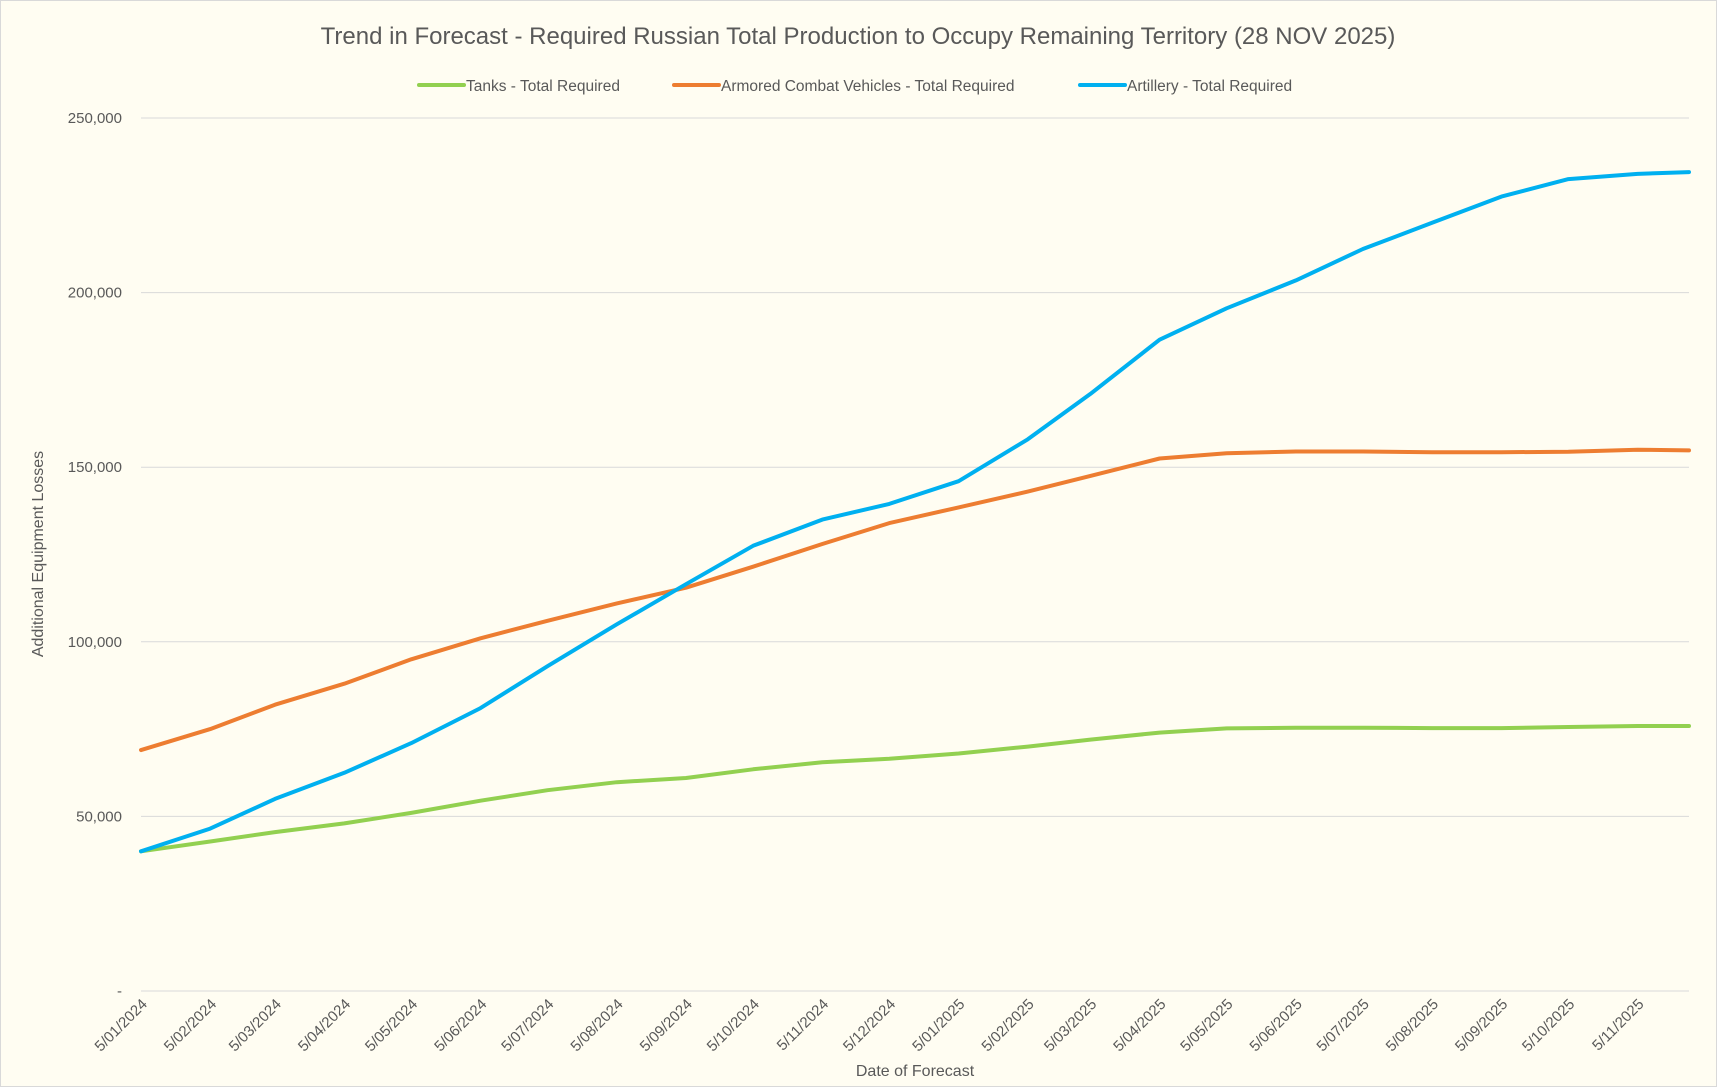 Image resolution: width=1717 pixels, height=1087 pixels. What do you see at coordinates (119, 991) in the screenshot?
I see `y-tick-label: -` at bounding box center [119, 991].